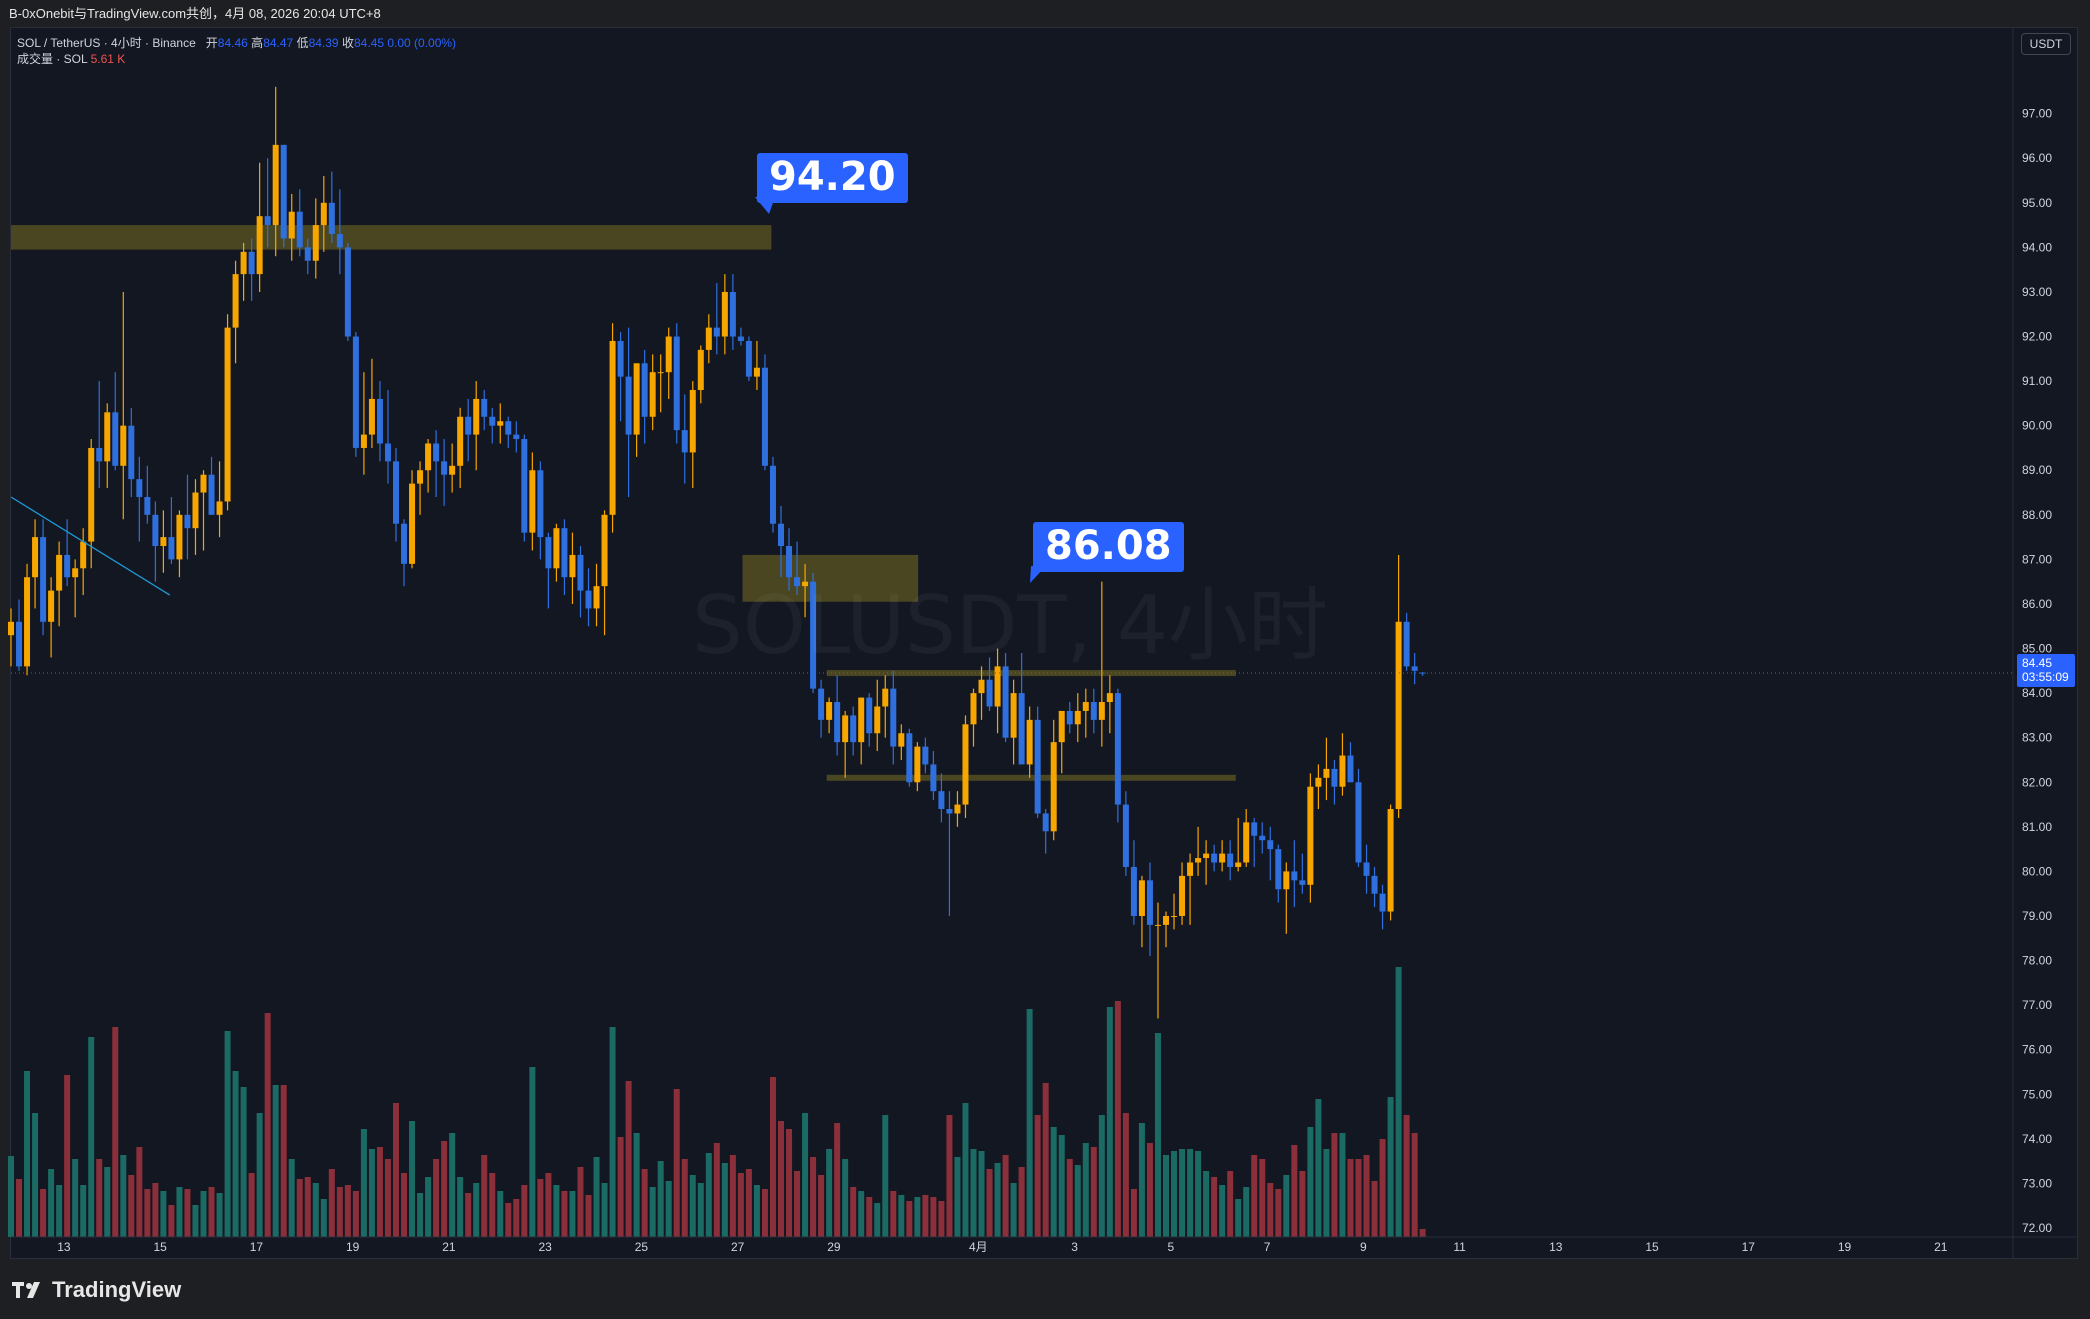  Describe the element at coordinates (738, 1247) in the screenshot. I see `time-tick-label: 27` at that location.